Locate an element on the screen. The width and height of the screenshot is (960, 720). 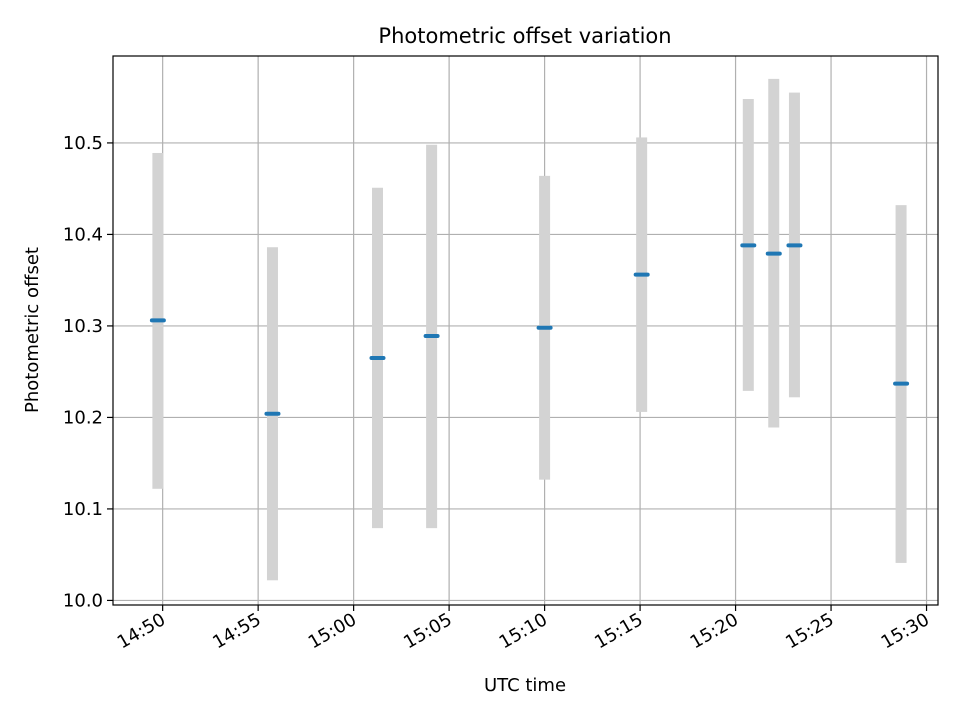
y-tick-label: 10.3 is located at coordinates (83, 326).